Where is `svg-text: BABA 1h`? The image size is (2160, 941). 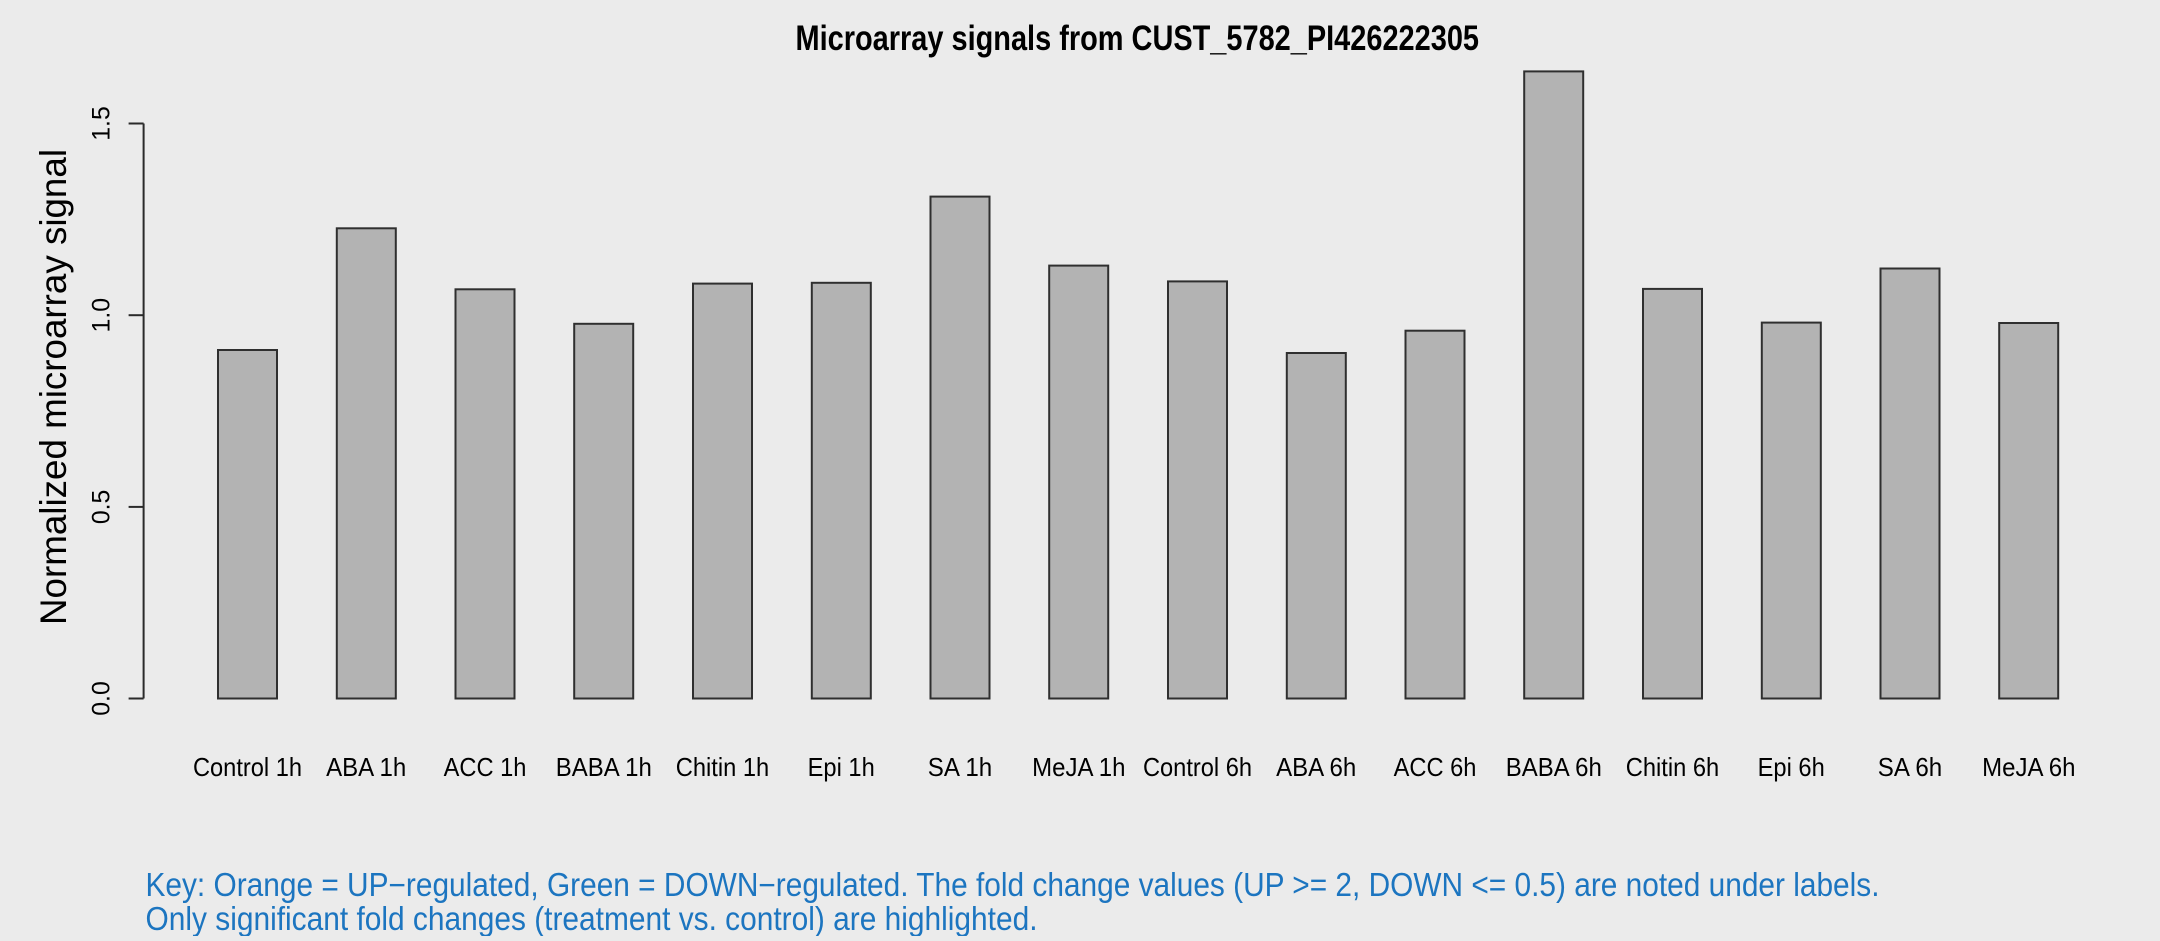 svg-text: BABA 1h is located at coordinates (604, 767).